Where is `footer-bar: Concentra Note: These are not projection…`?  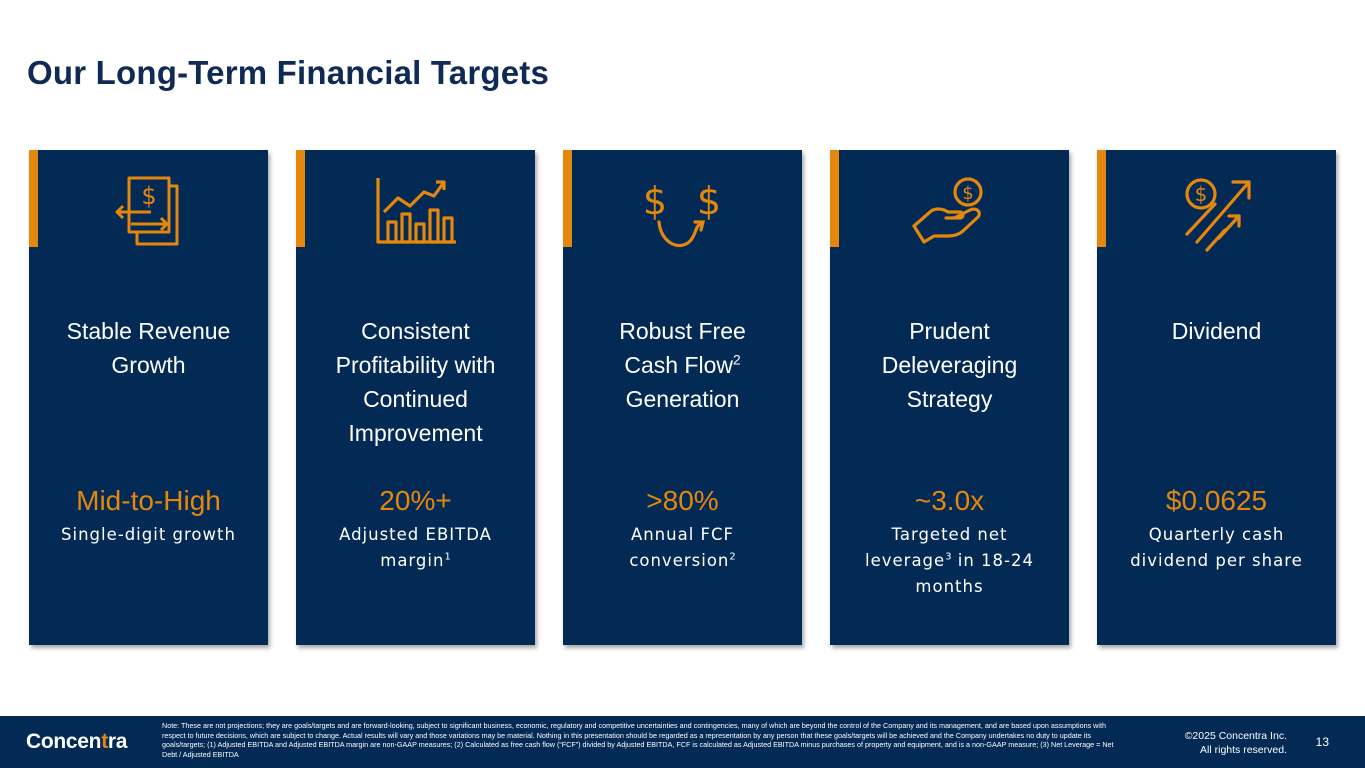
footer-bar: Concentra Note: These are not projection… is located at coordinates (682, 742).